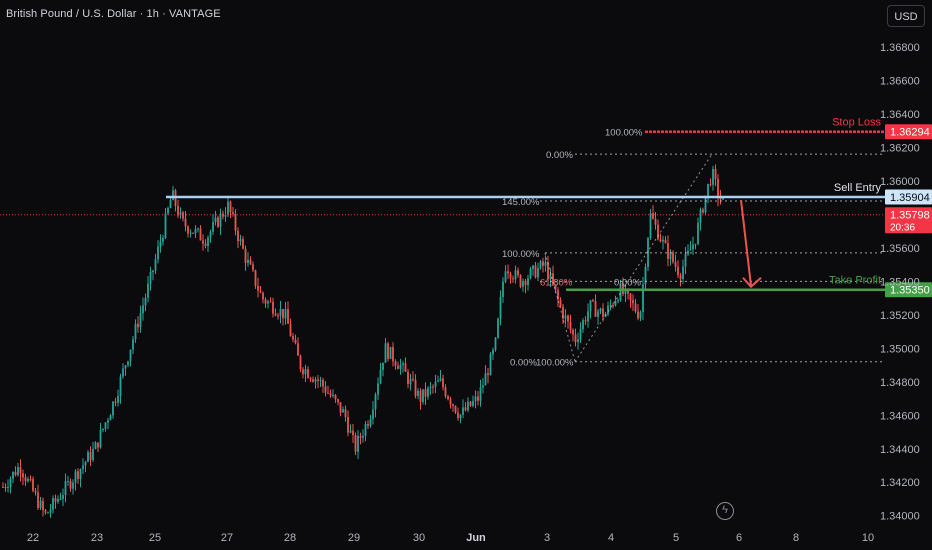  What do you see at coordinates (900, 383) in the screenshot?
I see `price-tick: 1.34800` at bounding box center [900, 383].